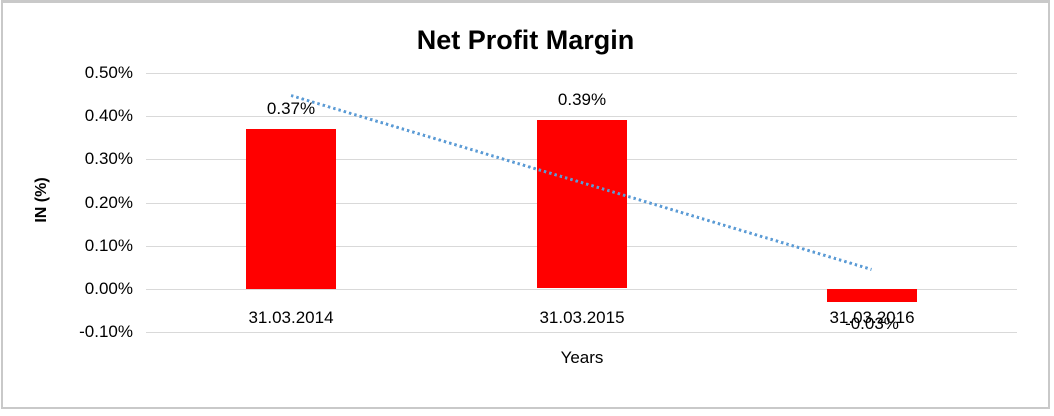  I want to click on y-tick-label: 0.50%, so click(108, 72).